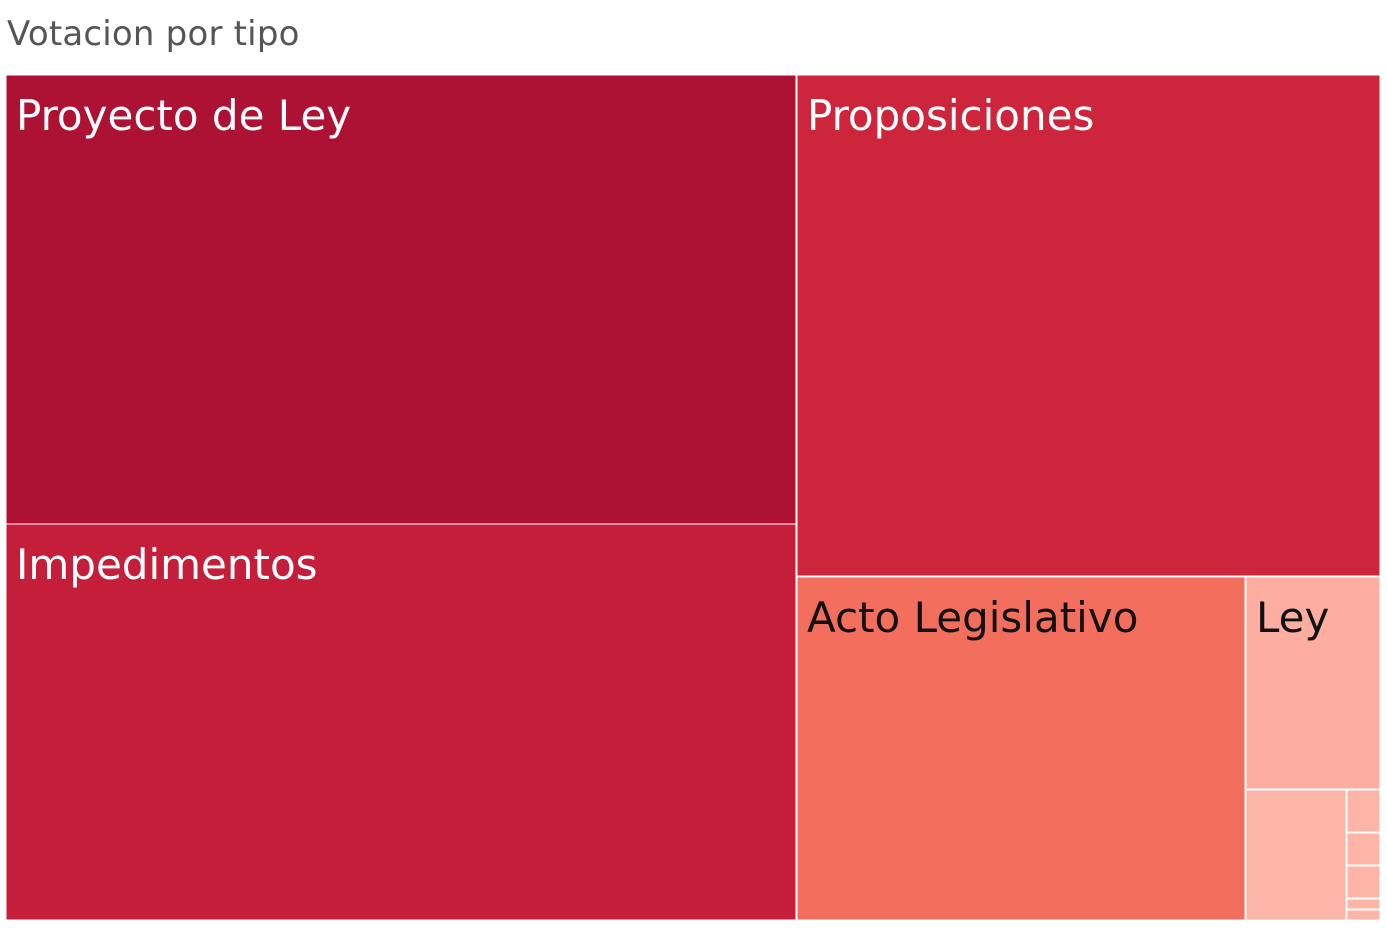 Image resolution: width=1387 pixels, height=928 pixels. I want to click on treemap-label-impedimentos: Impedimentos, so click(167, 564).